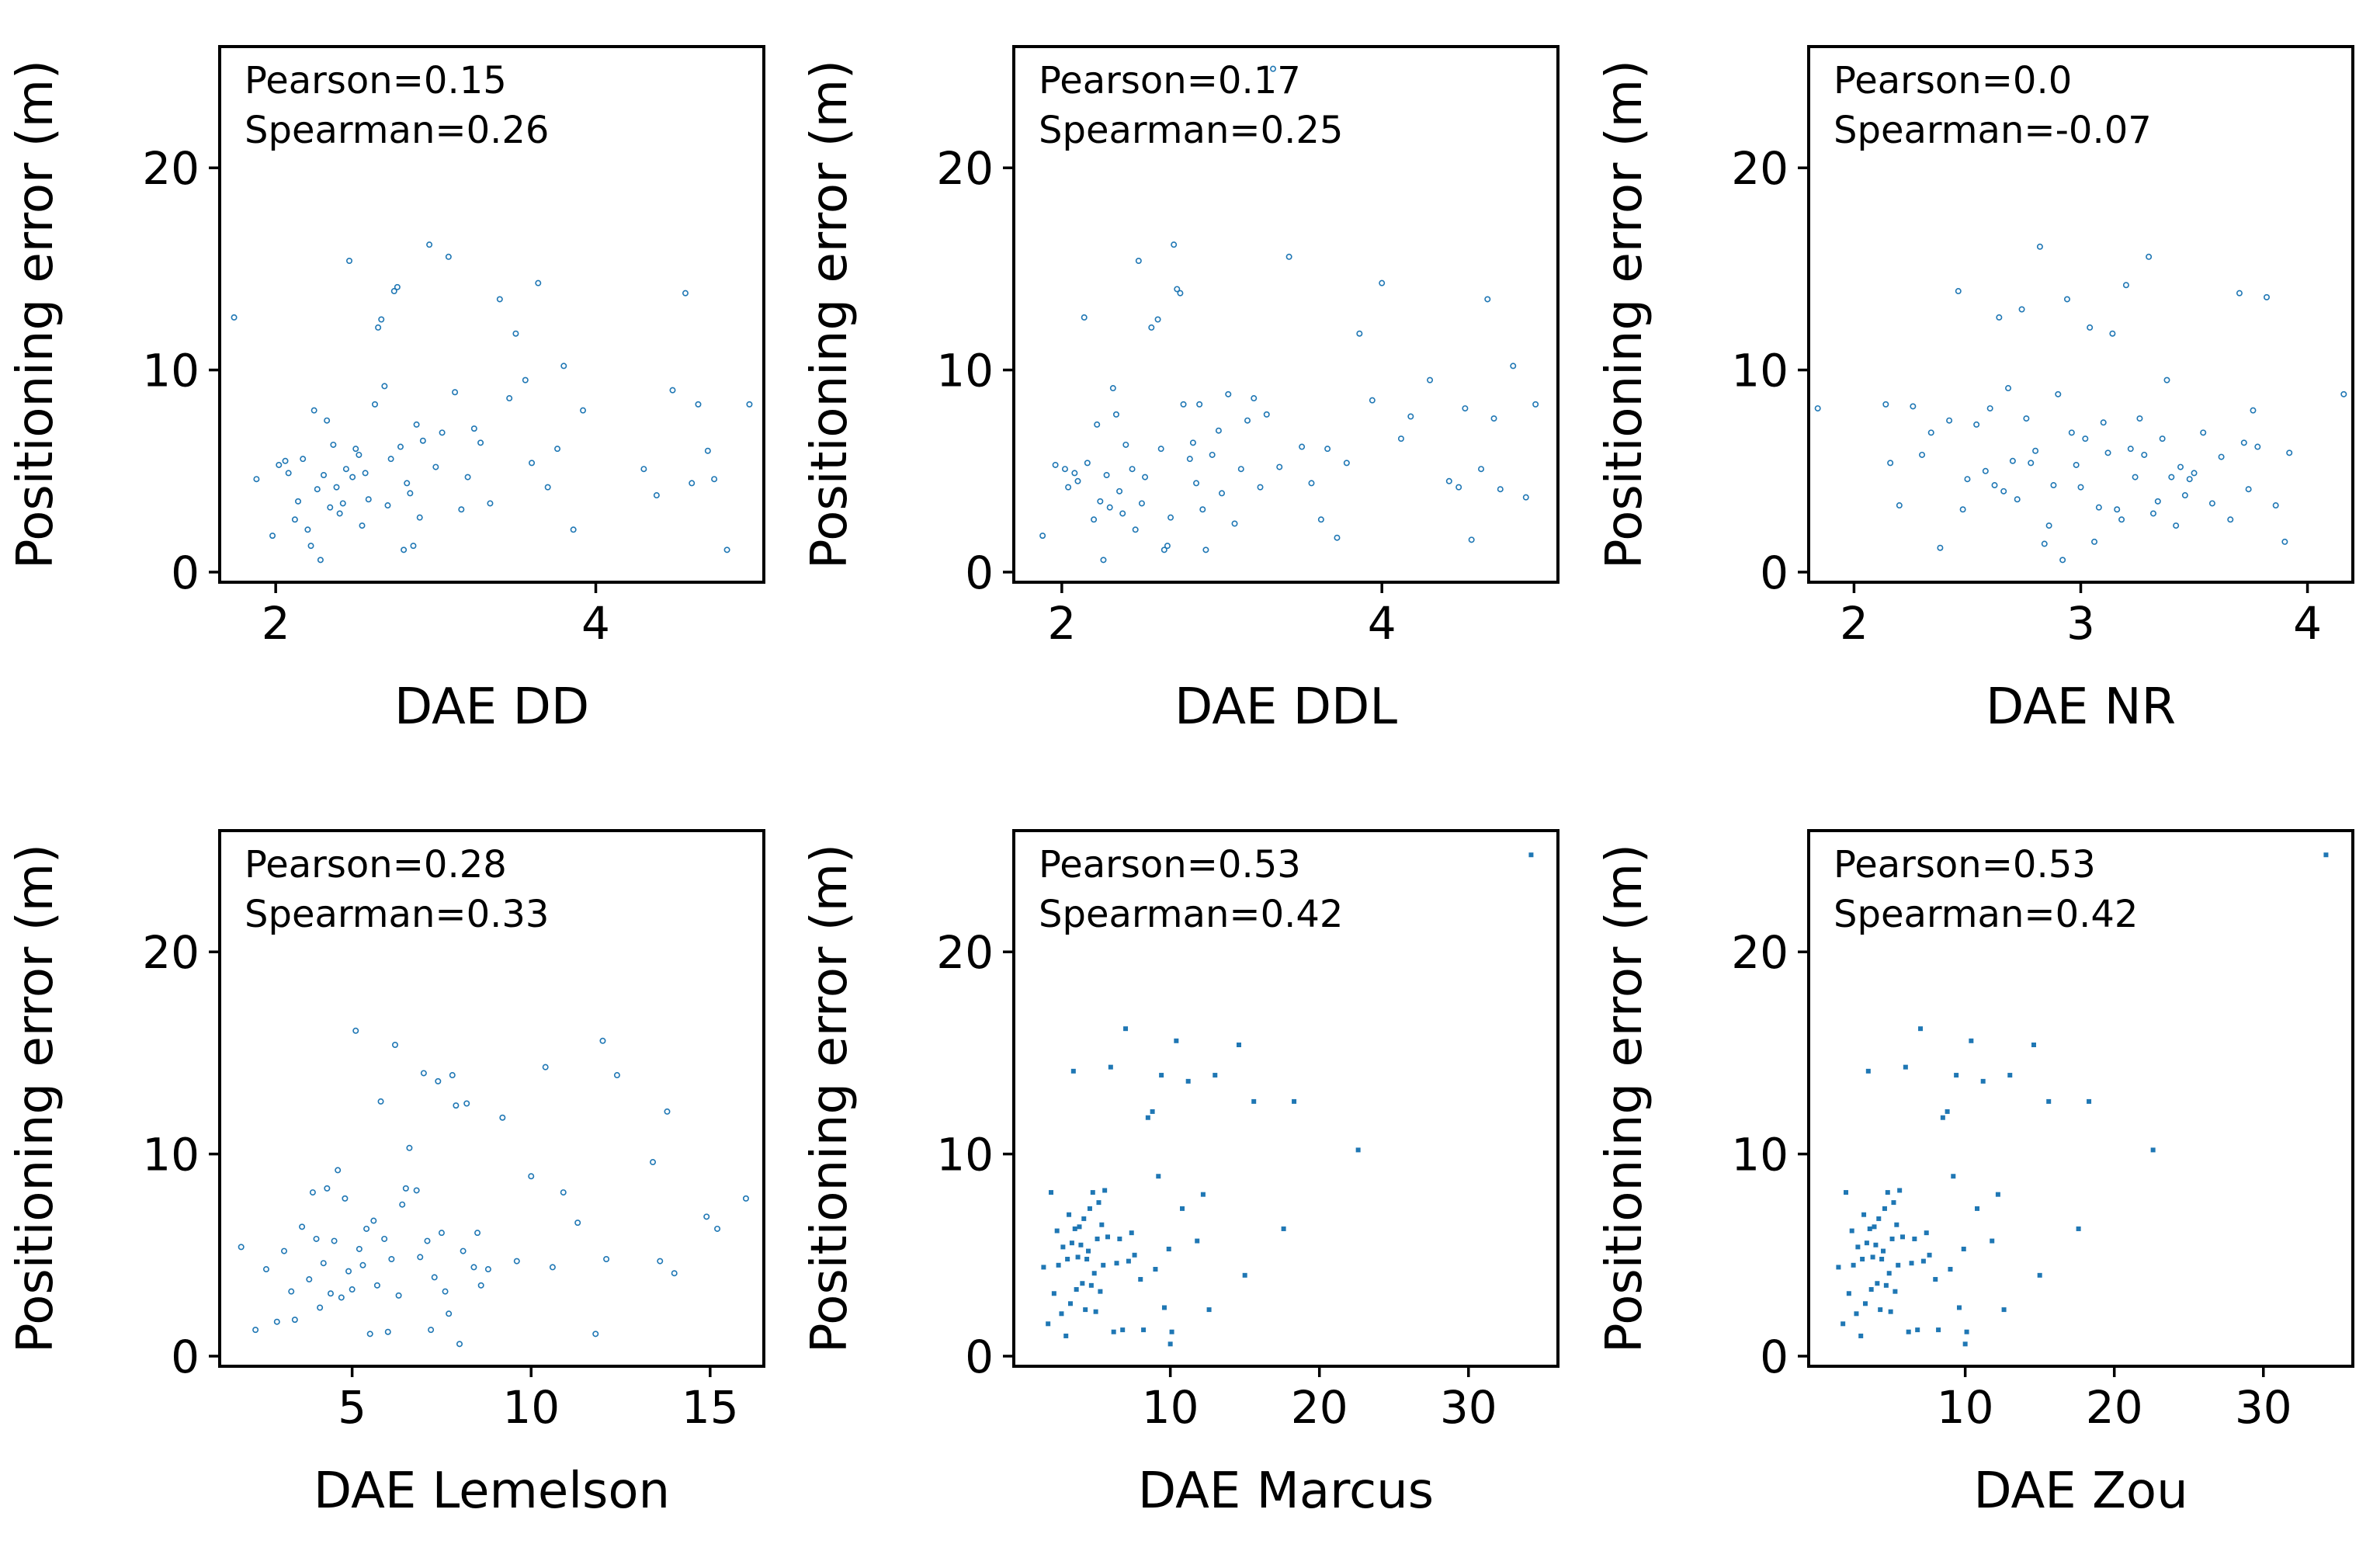  Describe the element at coordinates (376, 865) in the screenshot. I see `pearson-annotation: Pearson=0.28` at that location.